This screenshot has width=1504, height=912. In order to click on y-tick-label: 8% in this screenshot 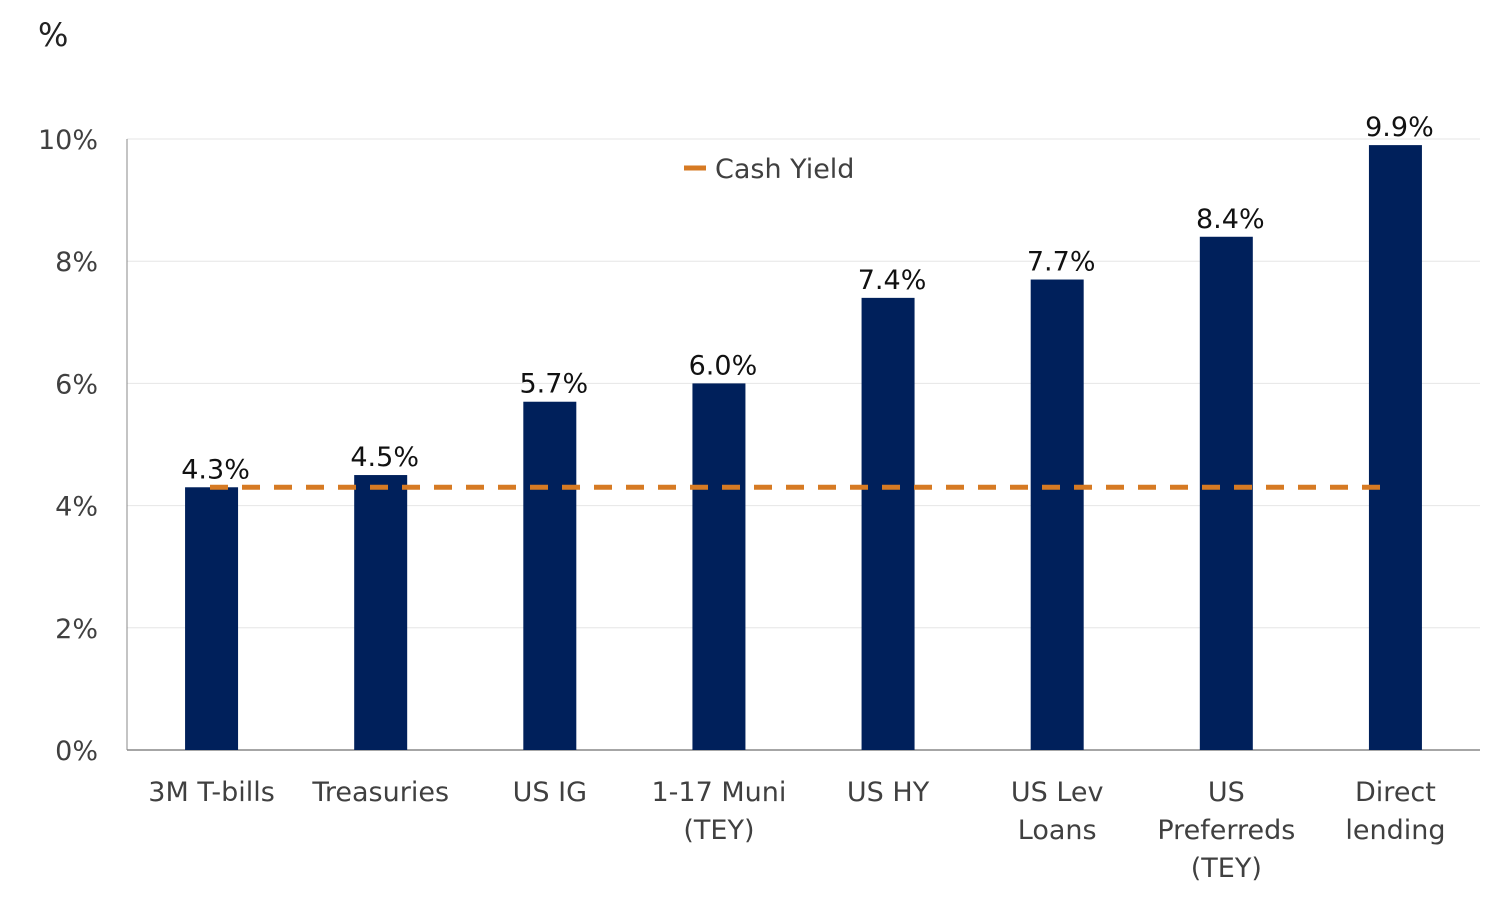, I will do `click(76, 262)`.